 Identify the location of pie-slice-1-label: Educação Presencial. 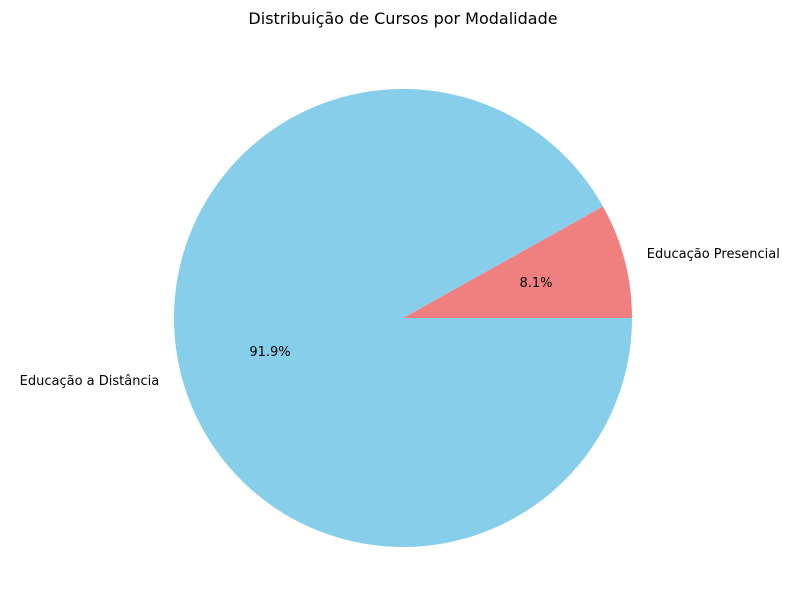
(713, 254).